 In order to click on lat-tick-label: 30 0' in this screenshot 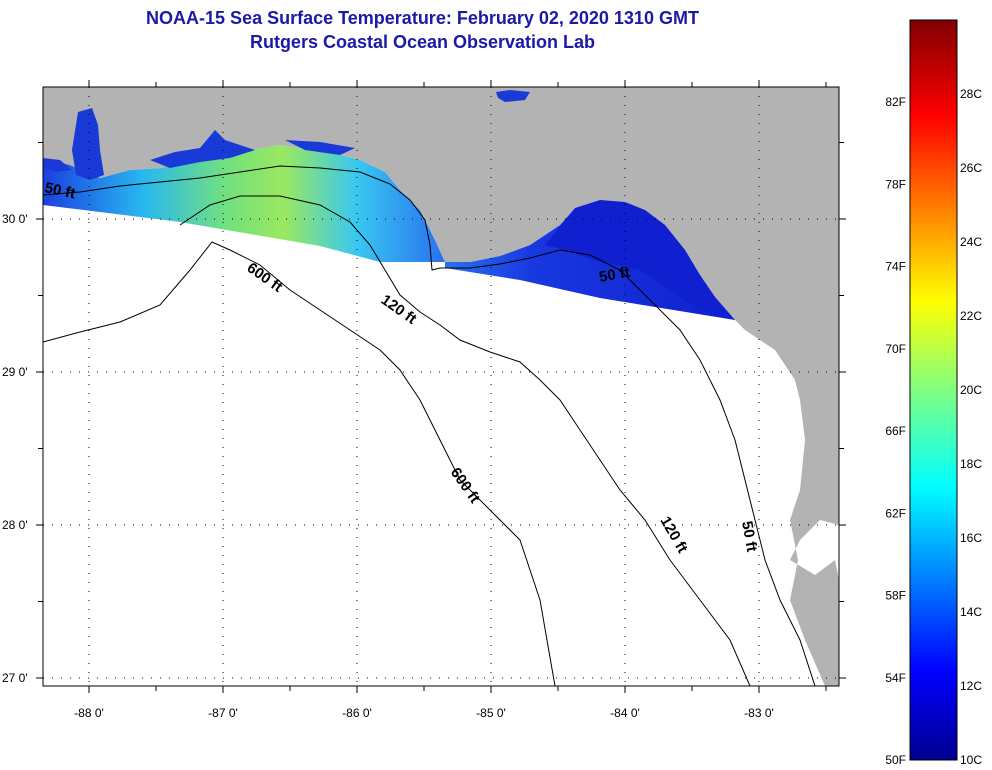, I will do `click(15, 219)`.